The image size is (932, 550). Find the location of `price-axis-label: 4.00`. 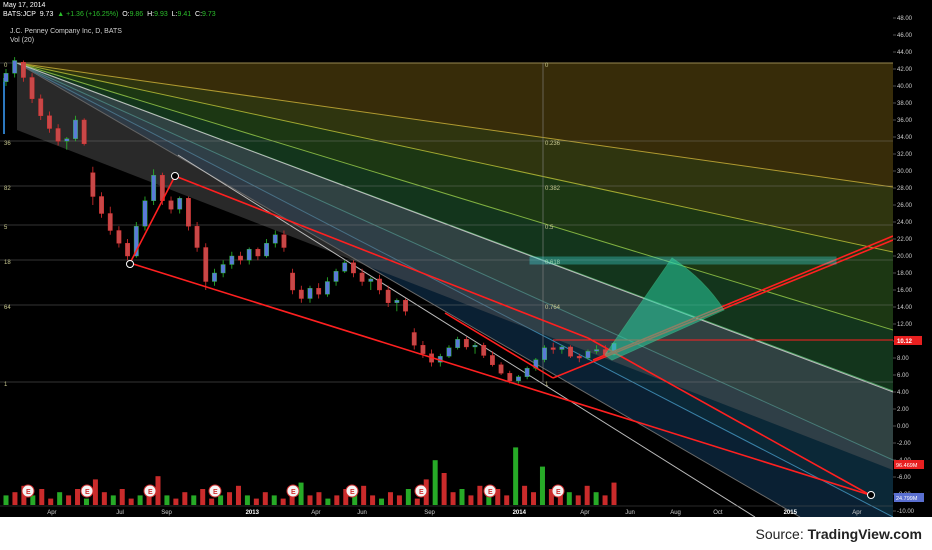

price-axis-label: 4.00 is located at coordinates (903, 393).